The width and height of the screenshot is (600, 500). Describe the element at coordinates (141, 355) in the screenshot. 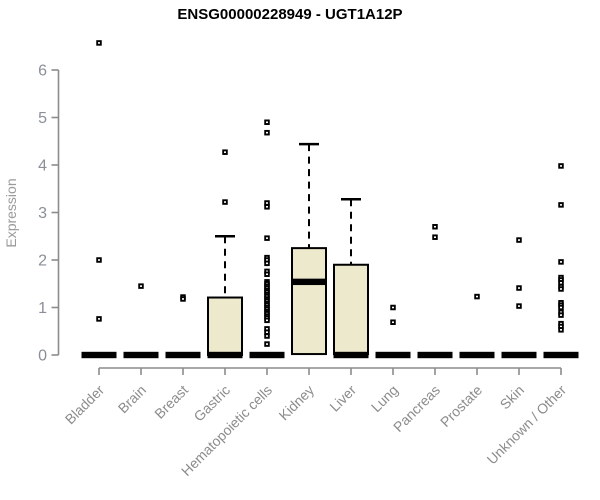

I see `median-brain` at that location.